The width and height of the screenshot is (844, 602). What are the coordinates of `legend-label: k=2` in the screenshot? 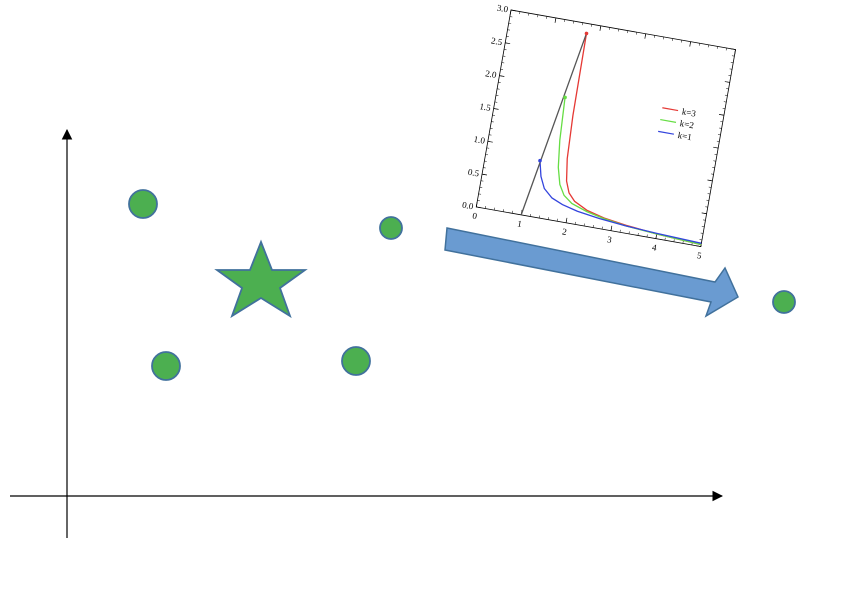 It's located at (687, 124).